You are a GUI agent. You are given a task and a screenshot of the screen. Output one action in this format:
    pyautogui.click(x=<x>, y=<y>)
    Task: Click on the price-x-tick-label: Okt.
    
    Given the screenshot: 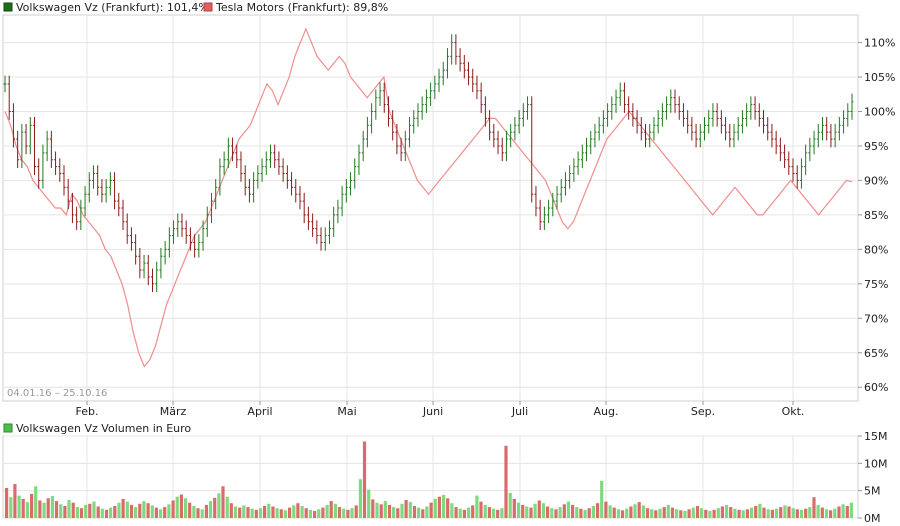 What is the action you would take?
    pyautogui.click(x=793, y=411)
    